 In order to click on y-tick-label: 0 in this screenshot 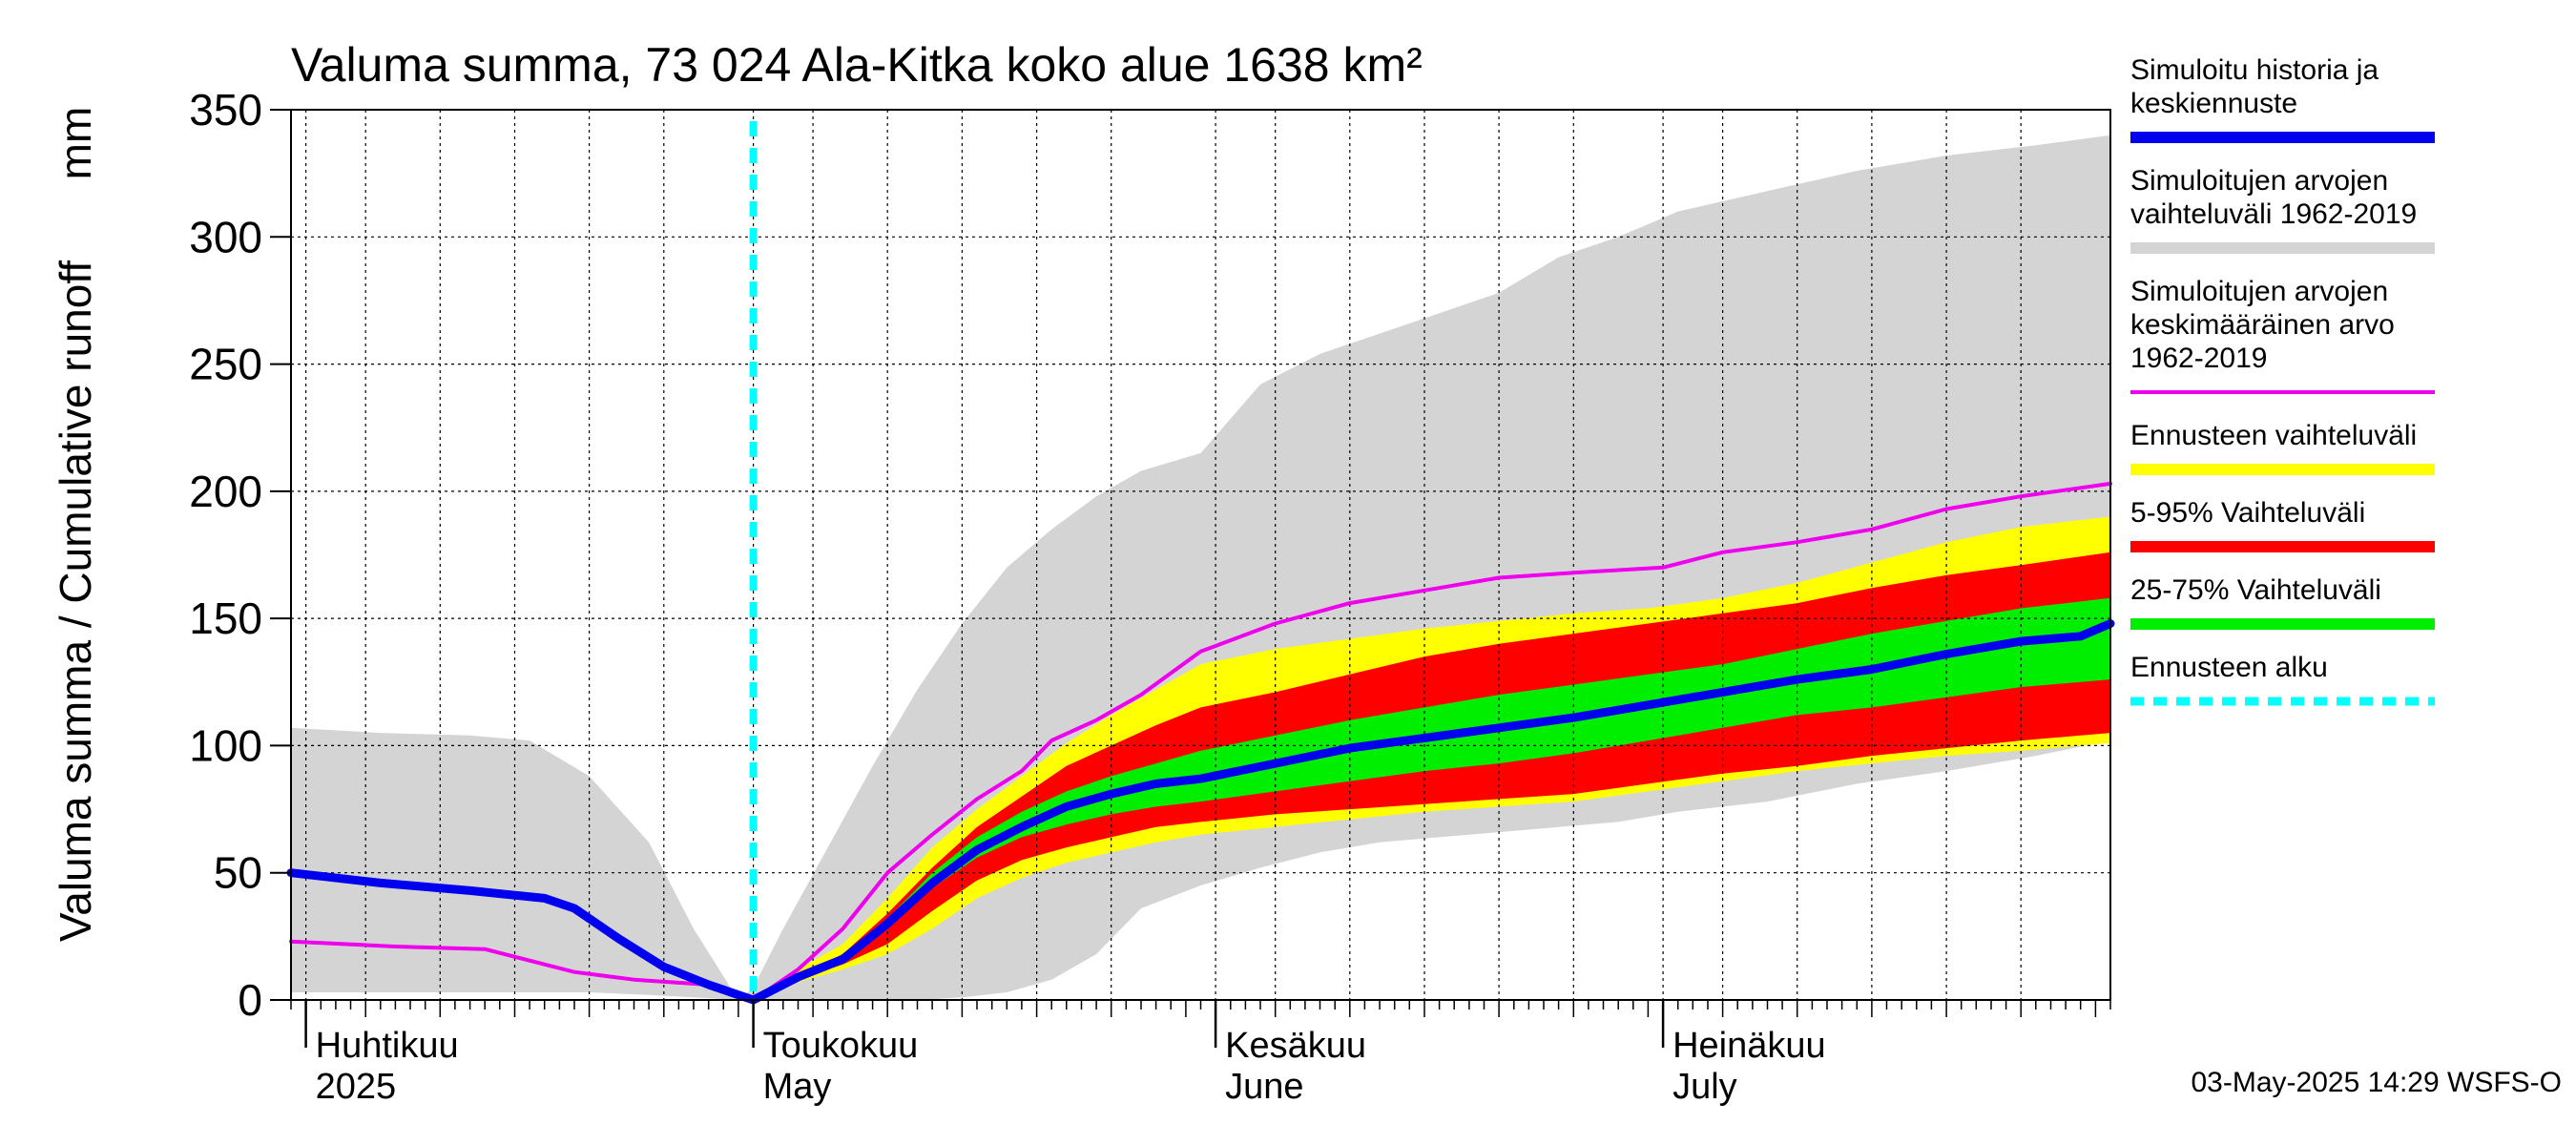, I will do `click(250, 1000)`.